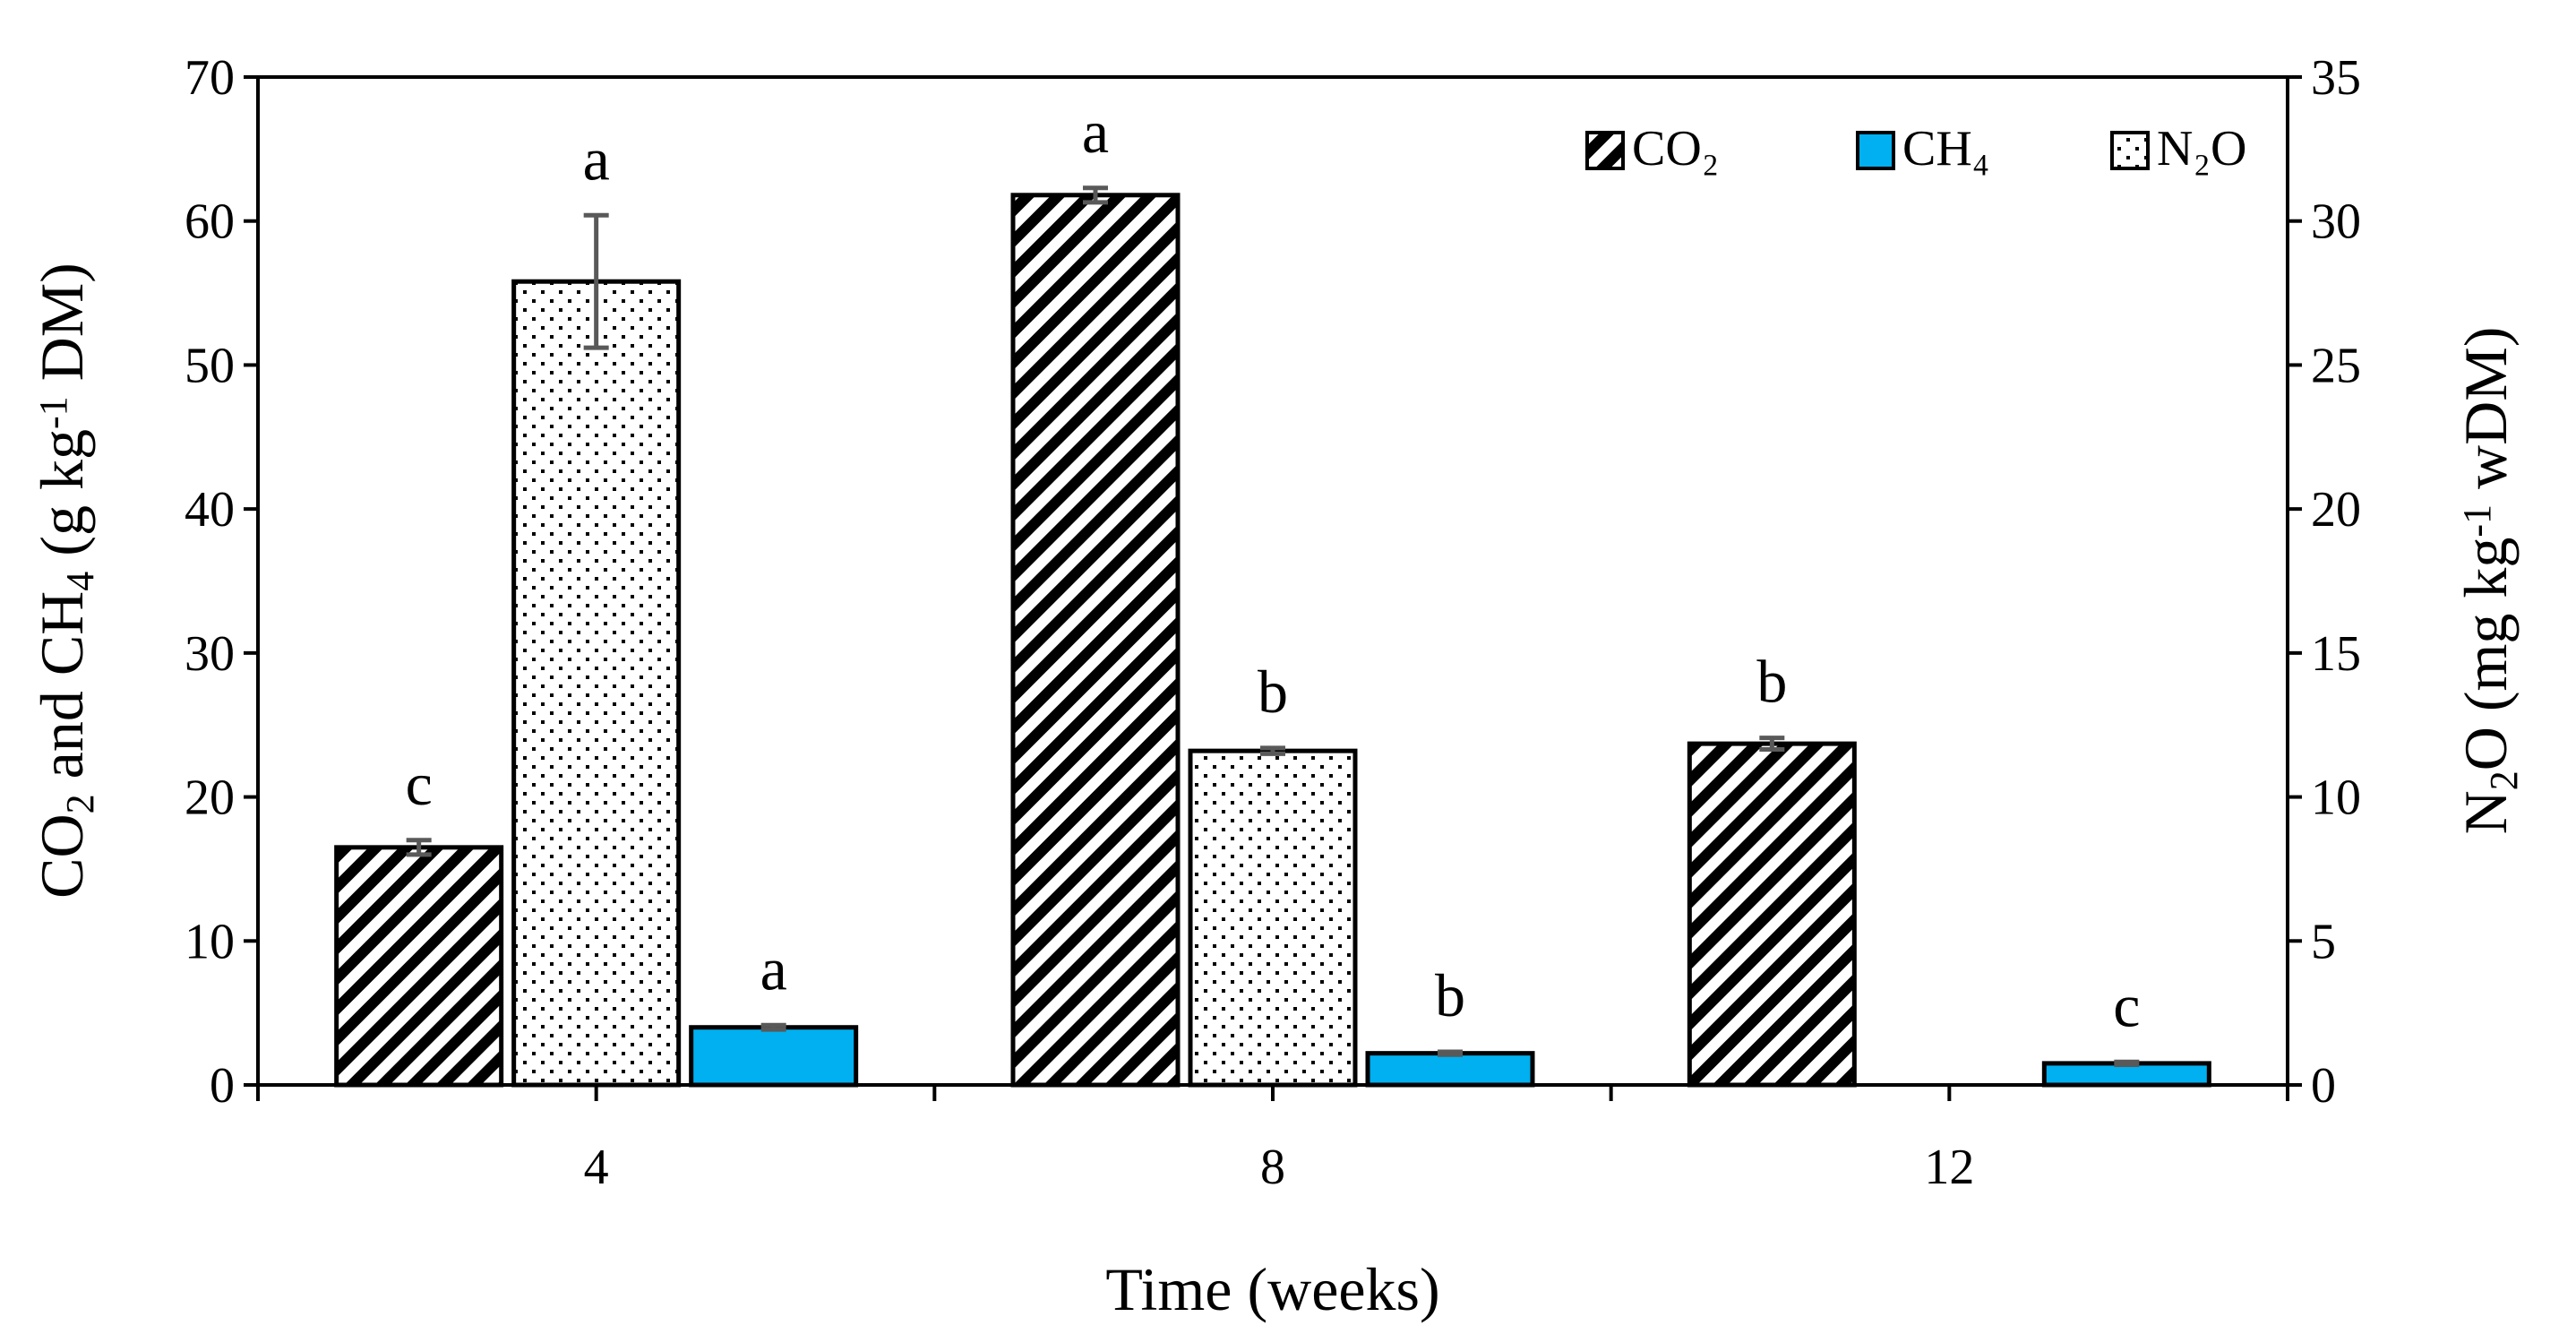  I want to click on left-axis-ticks: 0 10 20 30 40 50 60 70, so click(221, 582).